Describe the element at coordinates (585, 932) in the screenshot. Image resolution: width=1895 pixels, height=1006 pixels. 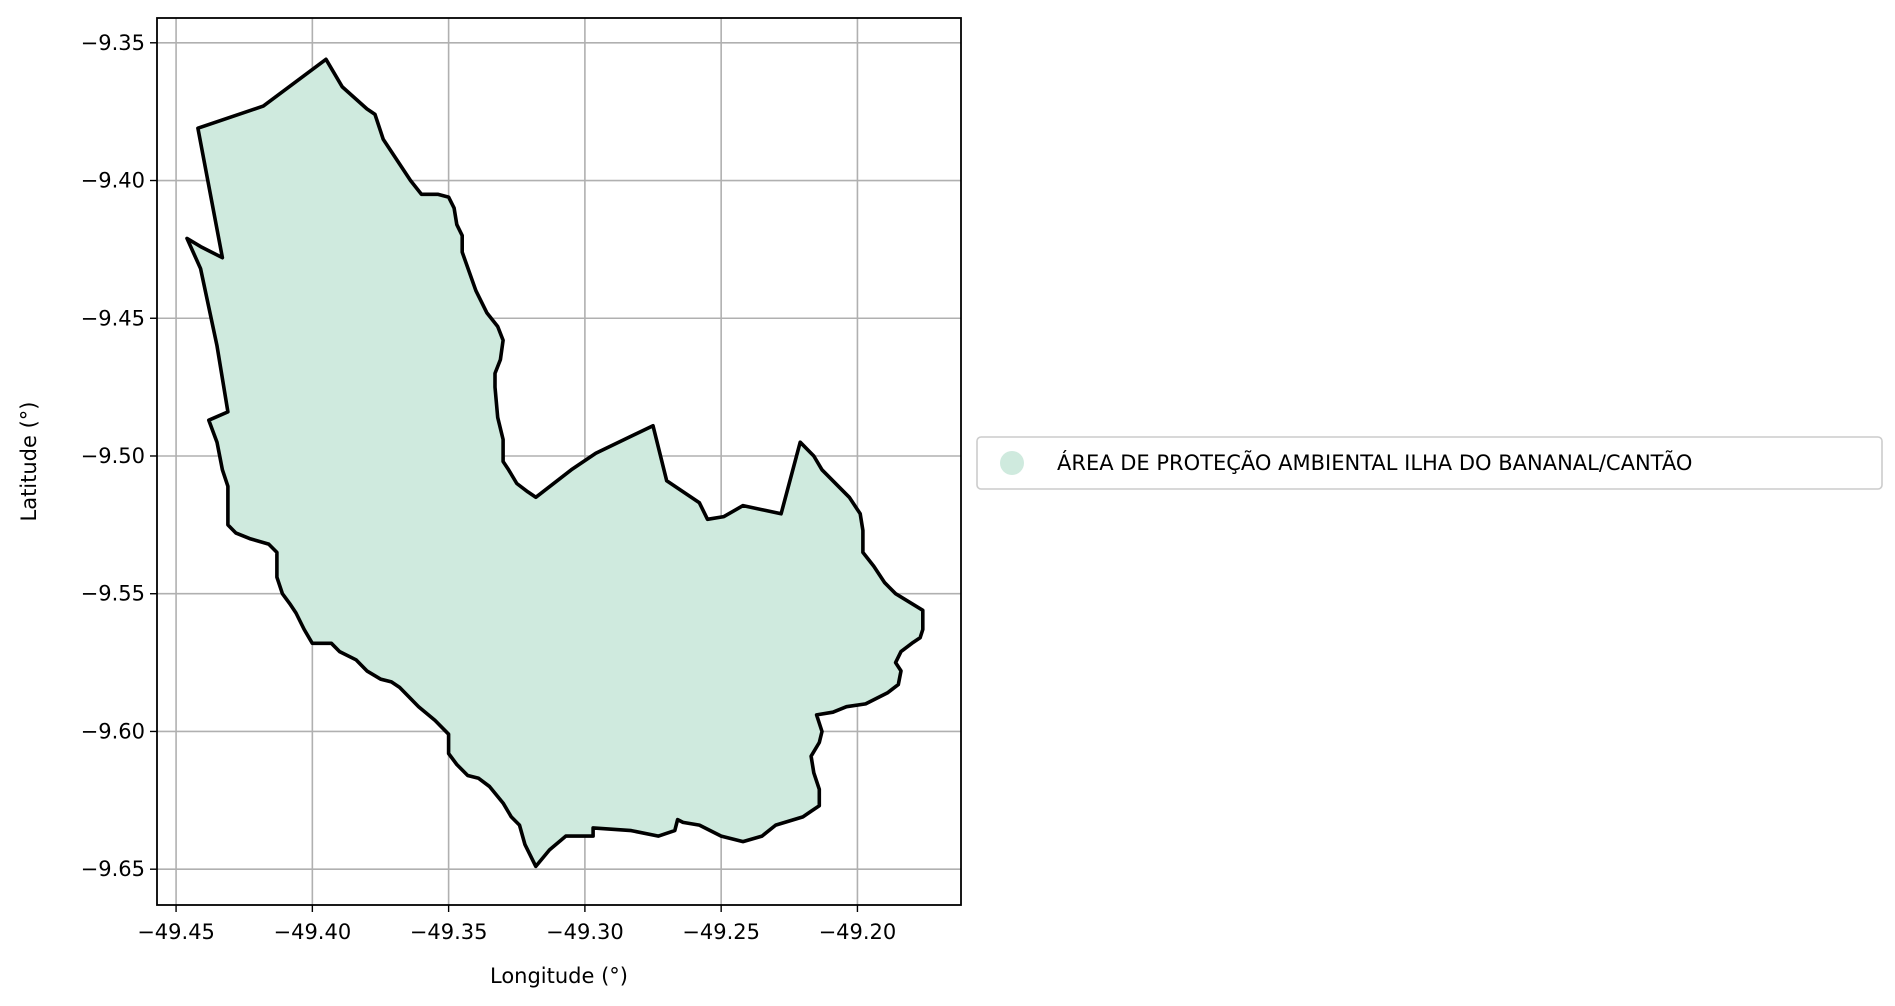
I see `x-tick-label: −49.30` at that location.